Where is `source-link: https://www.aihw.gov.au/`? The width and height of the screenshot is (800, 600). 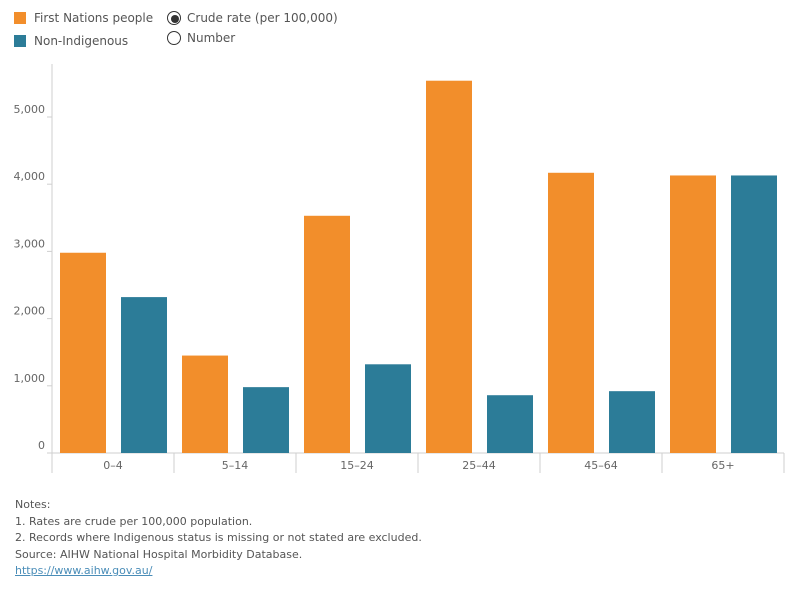
source-link: https://www.aihw.gov.au/ is located at coordinates (84, 570).